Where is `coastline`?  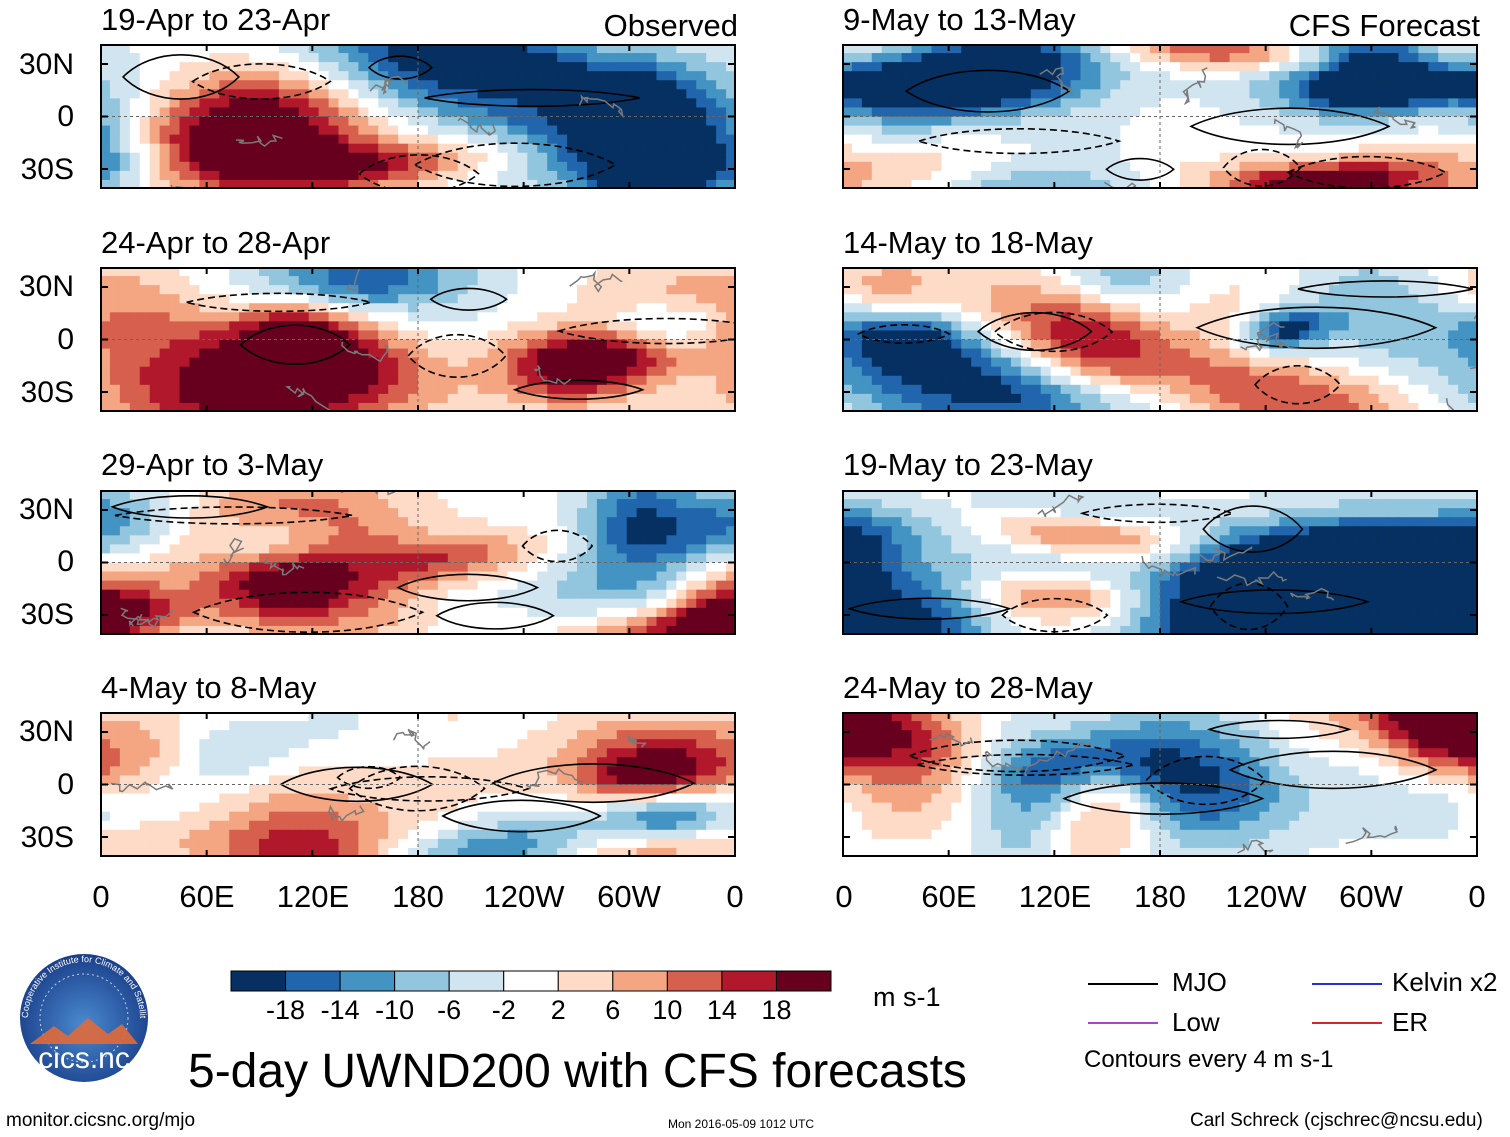 coastline is located at coordinates (234, 552).